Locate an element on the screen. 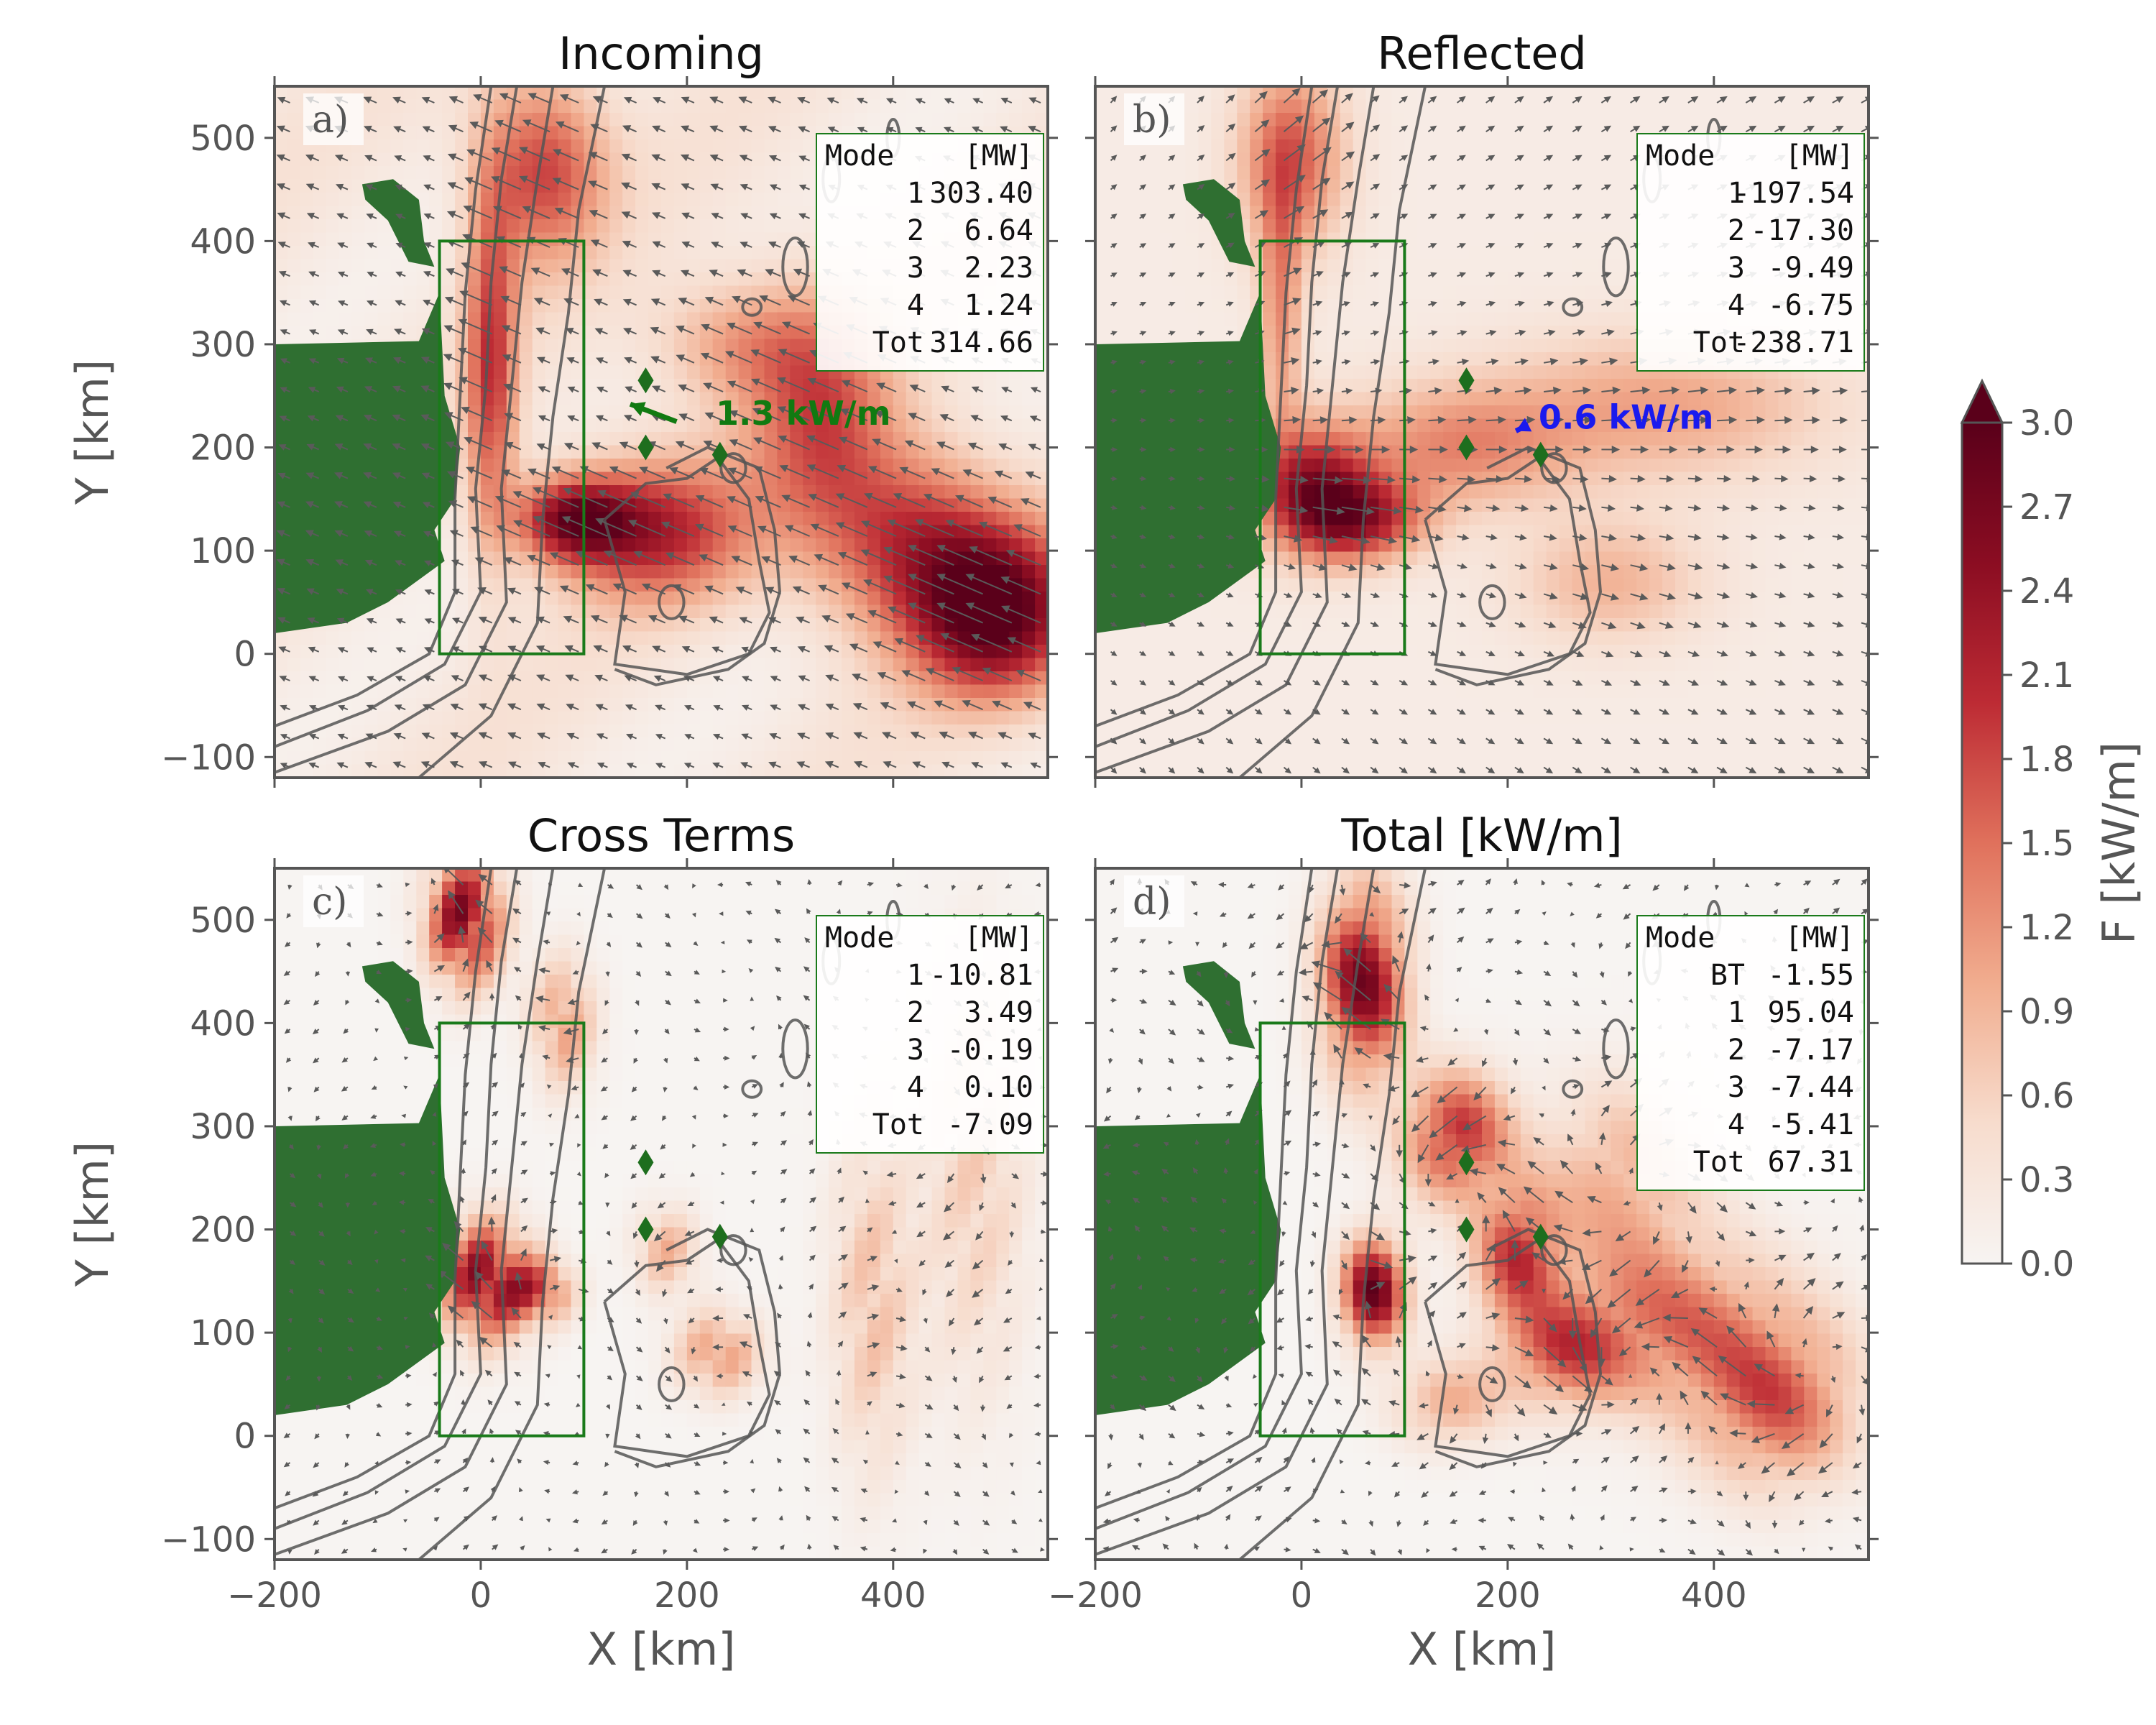 This screenshot has width=2156, height=1725. mooring-marker is located at coordinates (645, 447).